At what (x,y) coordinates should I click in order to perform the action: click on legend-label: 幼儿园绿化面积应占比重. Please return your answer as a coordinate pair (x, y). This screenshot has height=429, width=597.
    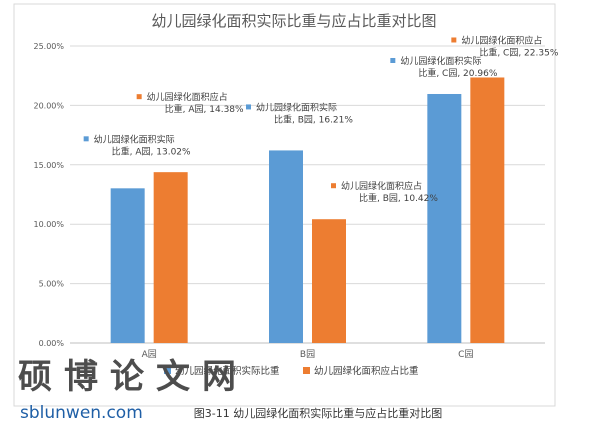
    Looking at the image, I should click on (366, 371).